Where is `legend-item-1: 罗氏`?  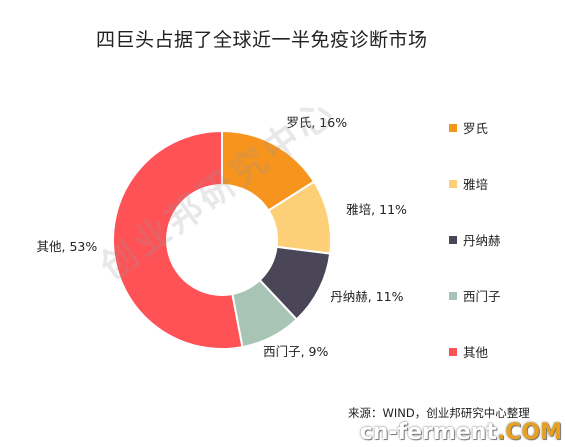
legend-item-1: 罗氏 is located at coordinates (468, 127).